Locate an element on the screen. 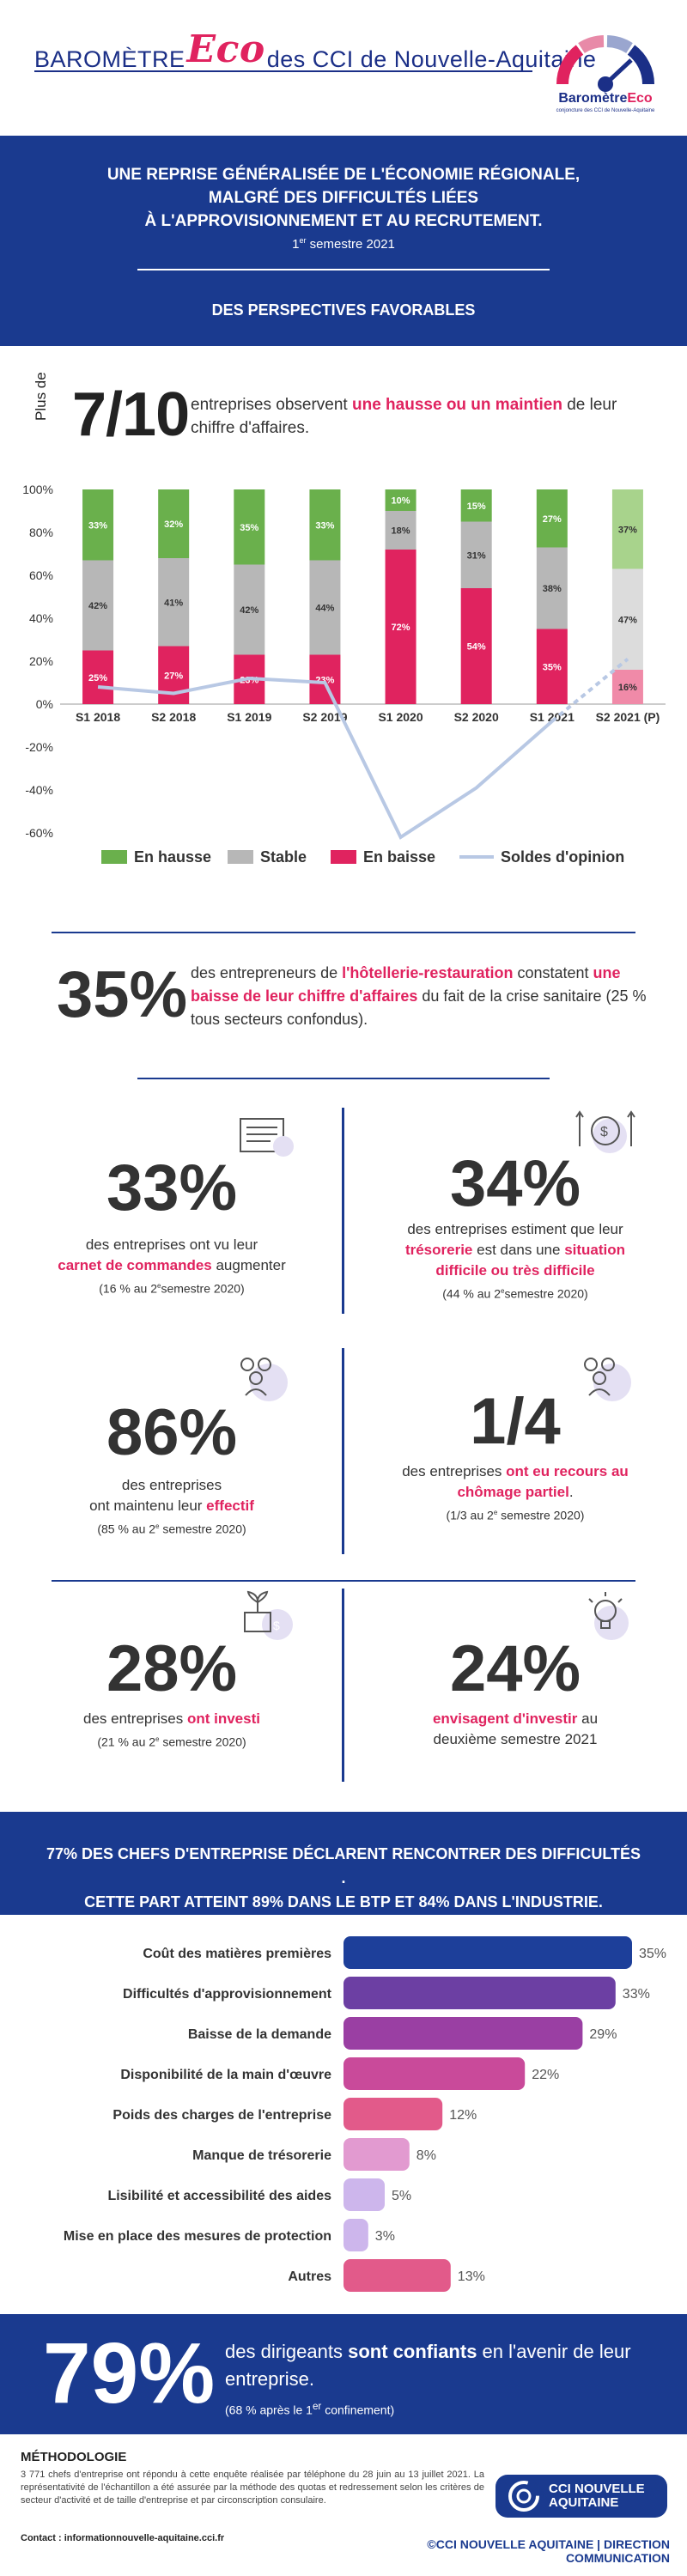 This screenshot has width=687, height=2576. x-tick-label: S1 2020 is located at coordinates (400, 717).